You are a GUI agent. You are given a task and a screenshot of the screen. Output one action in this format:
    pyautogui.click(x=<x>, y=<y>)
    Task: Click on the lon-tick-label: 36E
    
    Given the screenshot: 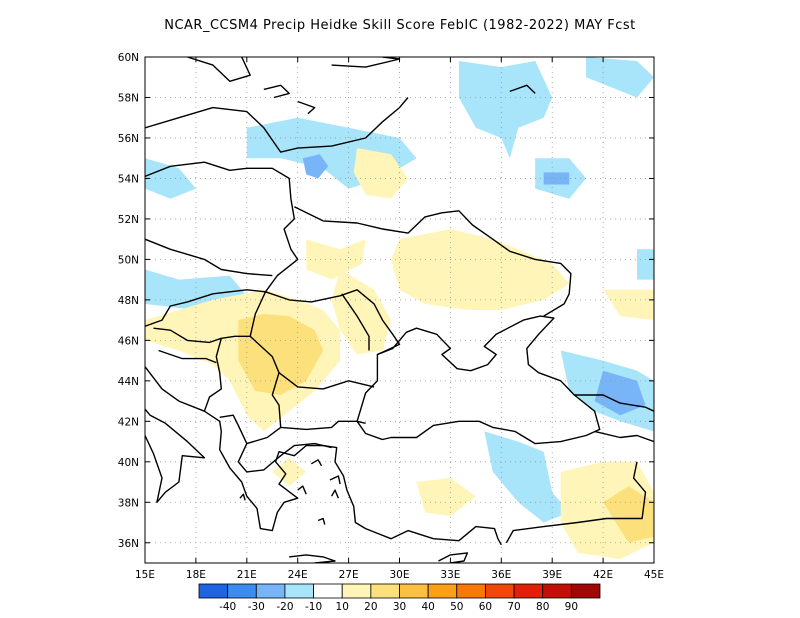 What is the action you would take?
    pyautogui.click(x=501, y=575)
    